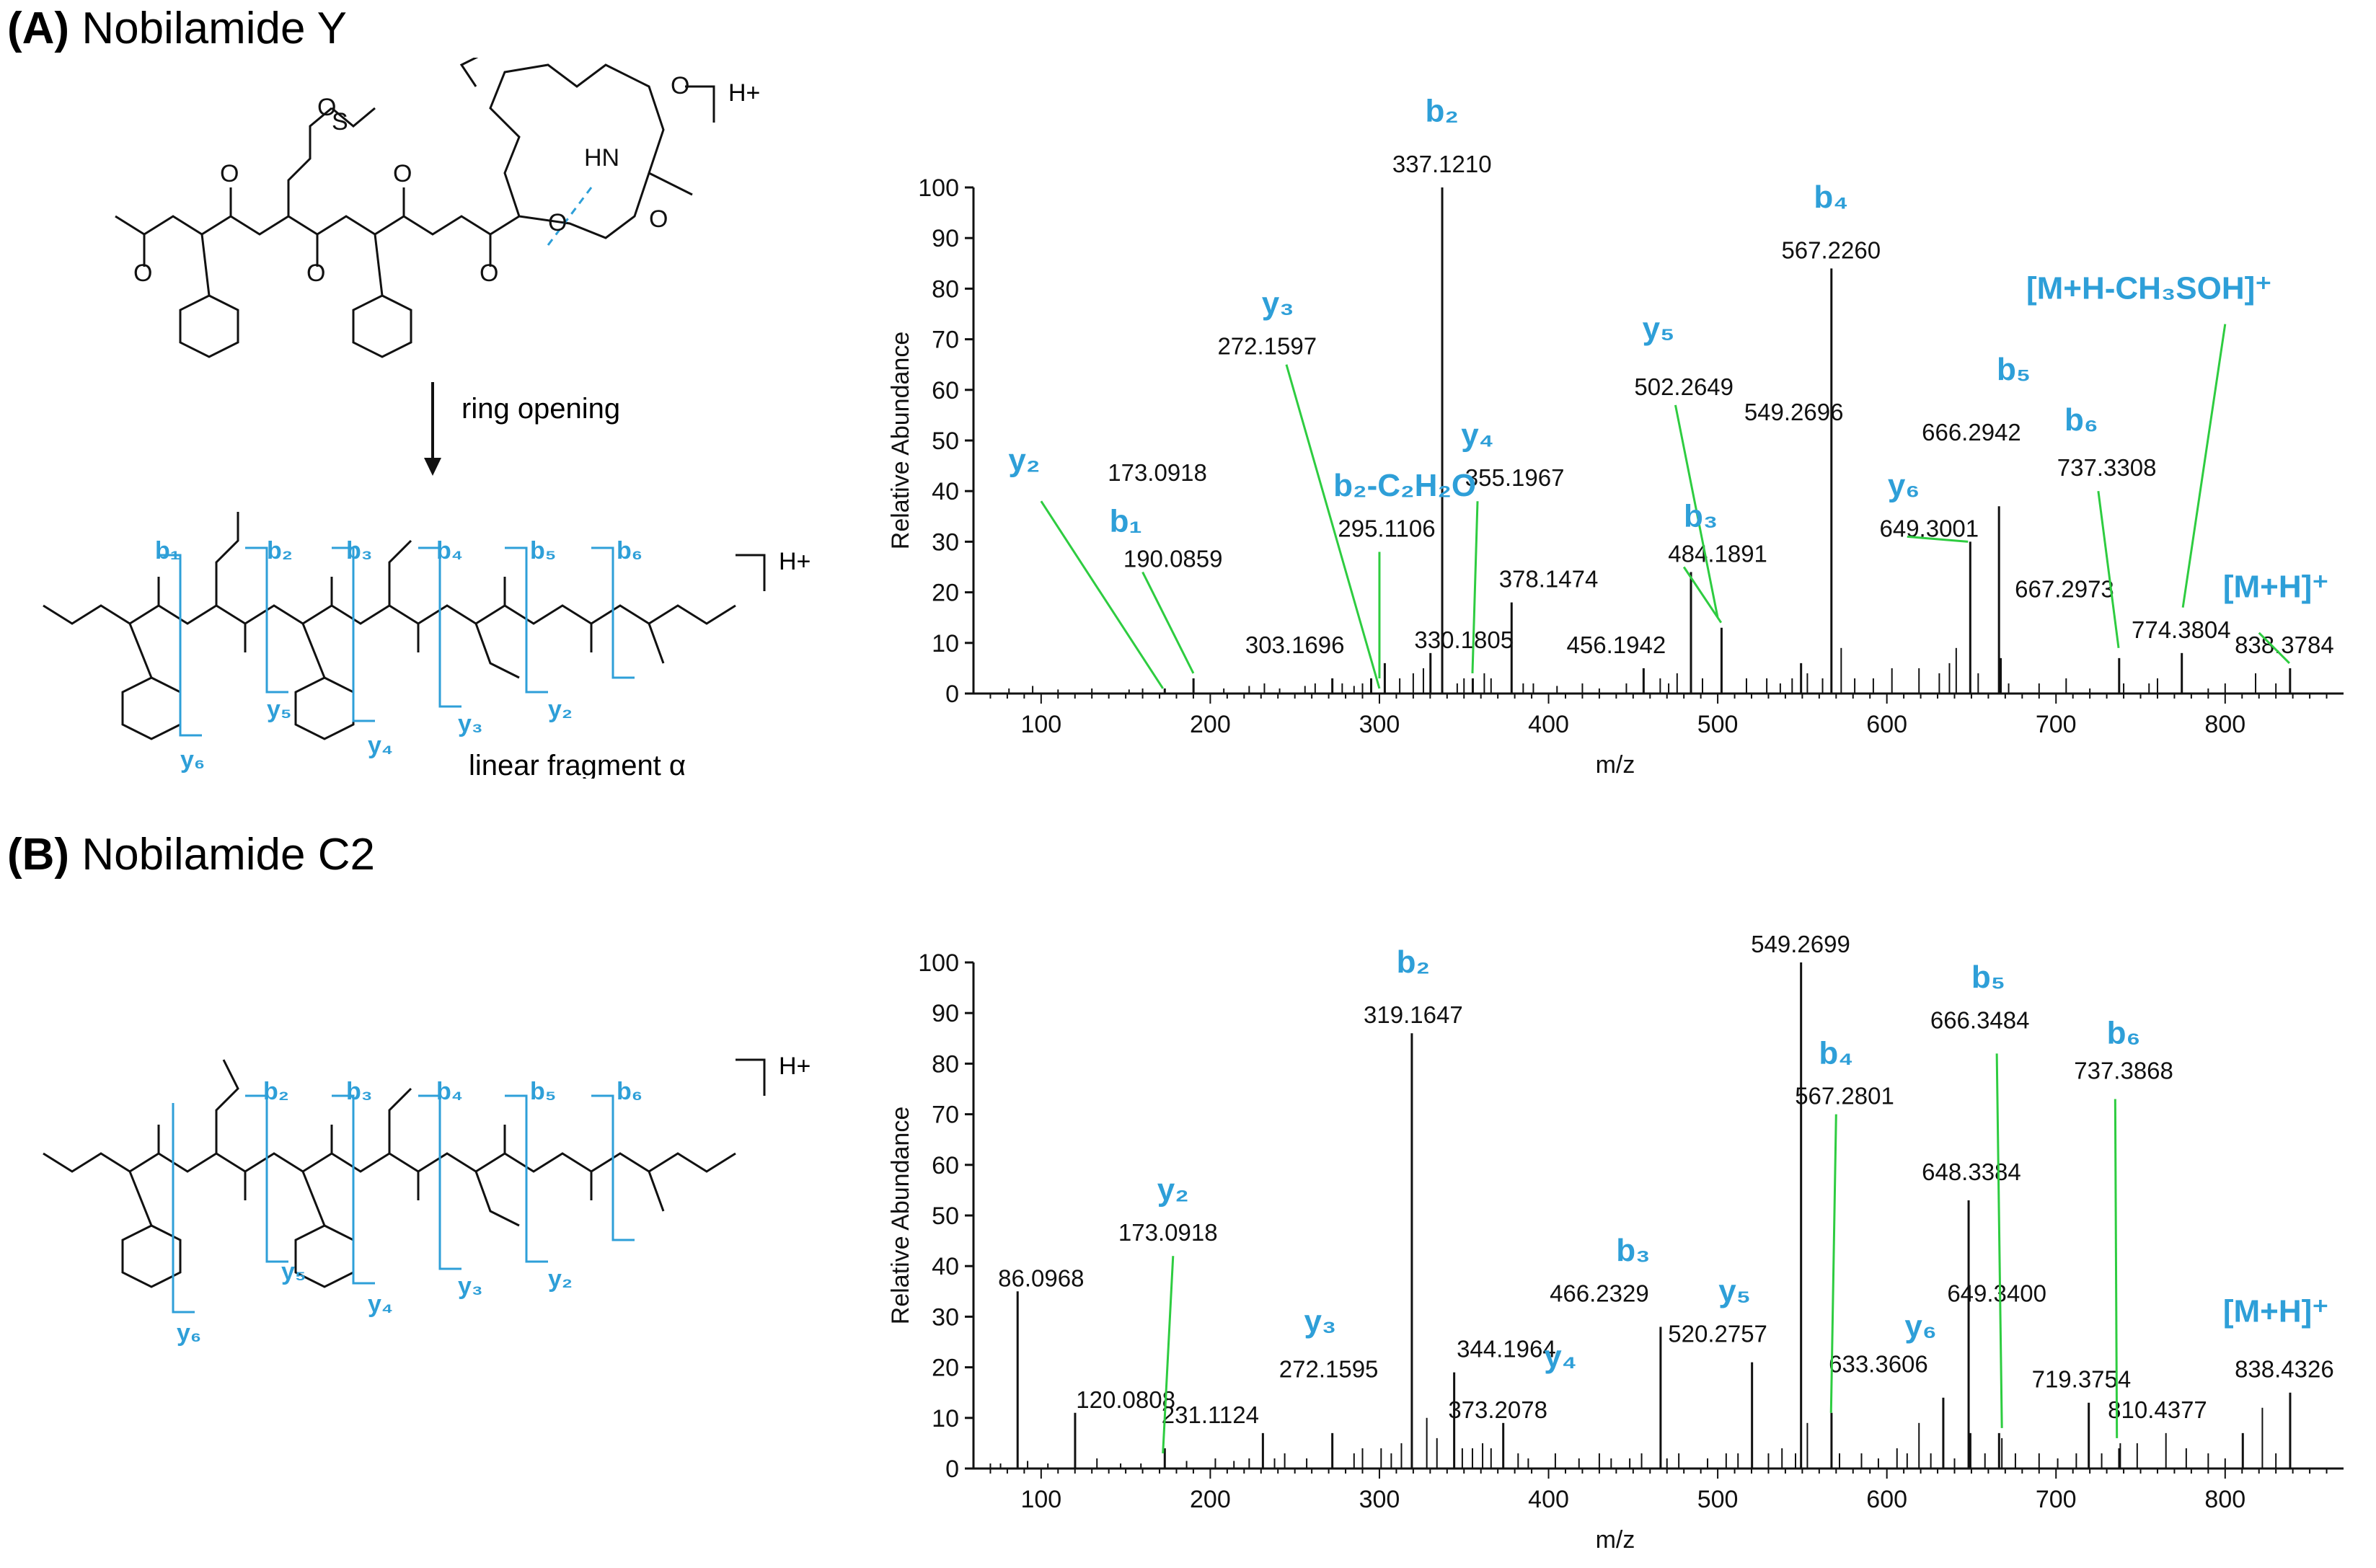 The image size is (2376, 1568). Describe the element at coordinates (1442, 111) in the screenshot. I see `ion-annotation-337.1210: b₂` at that location.